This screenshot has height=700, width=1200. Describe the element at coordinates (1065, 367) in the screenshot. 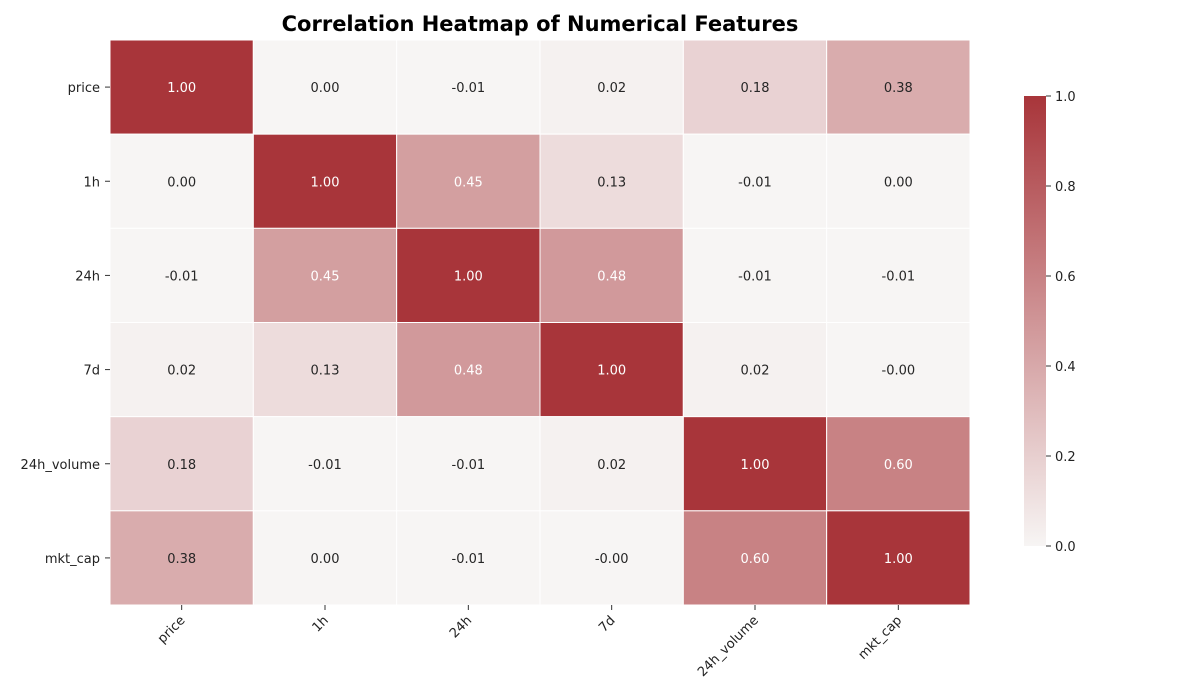

I see `colorbar-tick-label: 0.4` at that location.